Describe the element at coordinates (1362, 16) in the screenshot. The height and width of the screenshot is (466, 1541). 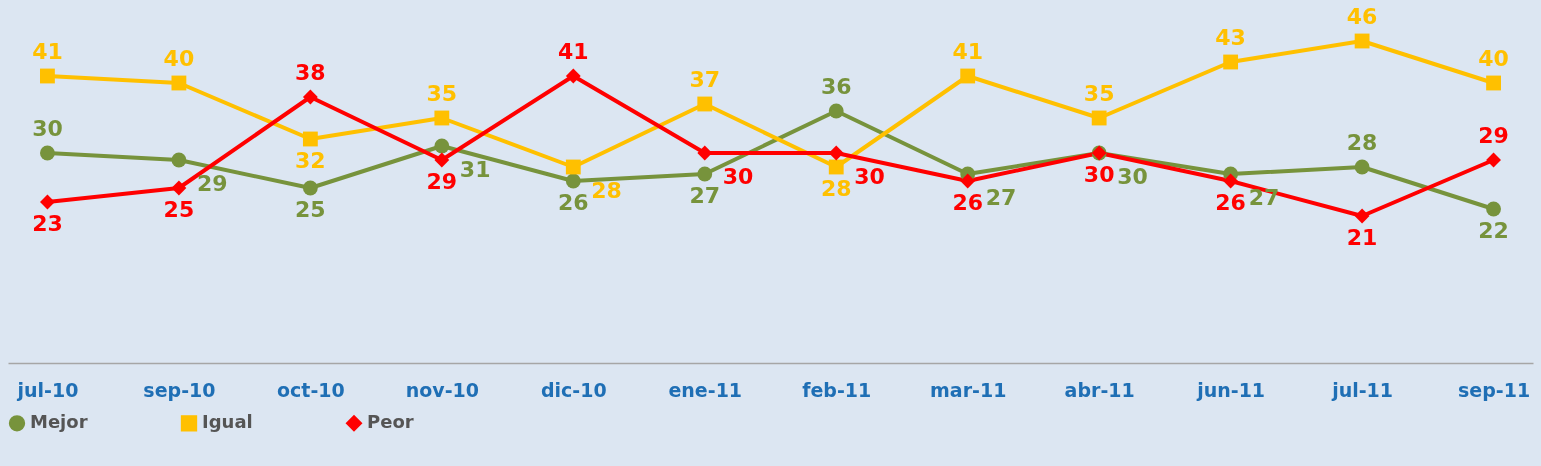
I see `data-label: 46` at that location.